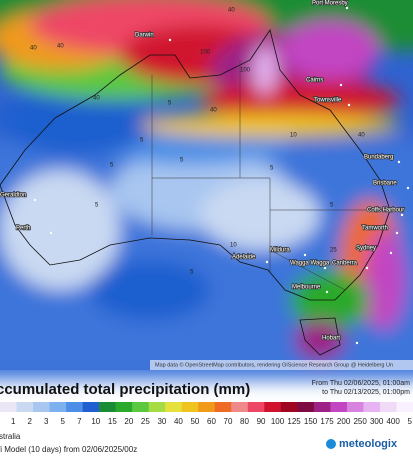 This screenshot has width=413, height=460. I want to click on city-label: Port Moresby, so click(330, 4).